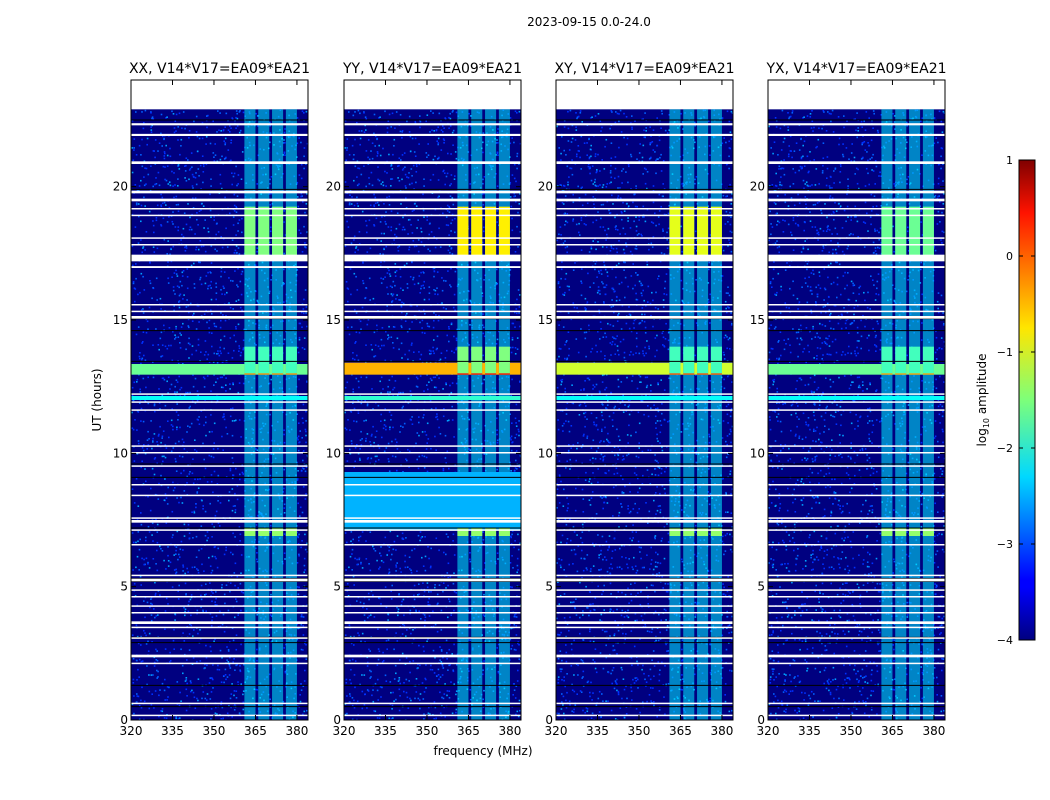  What do you see at coordinates (278, 414) in the screenshot?
I see `rfi-channel-band` at bounding box center [278, 414].